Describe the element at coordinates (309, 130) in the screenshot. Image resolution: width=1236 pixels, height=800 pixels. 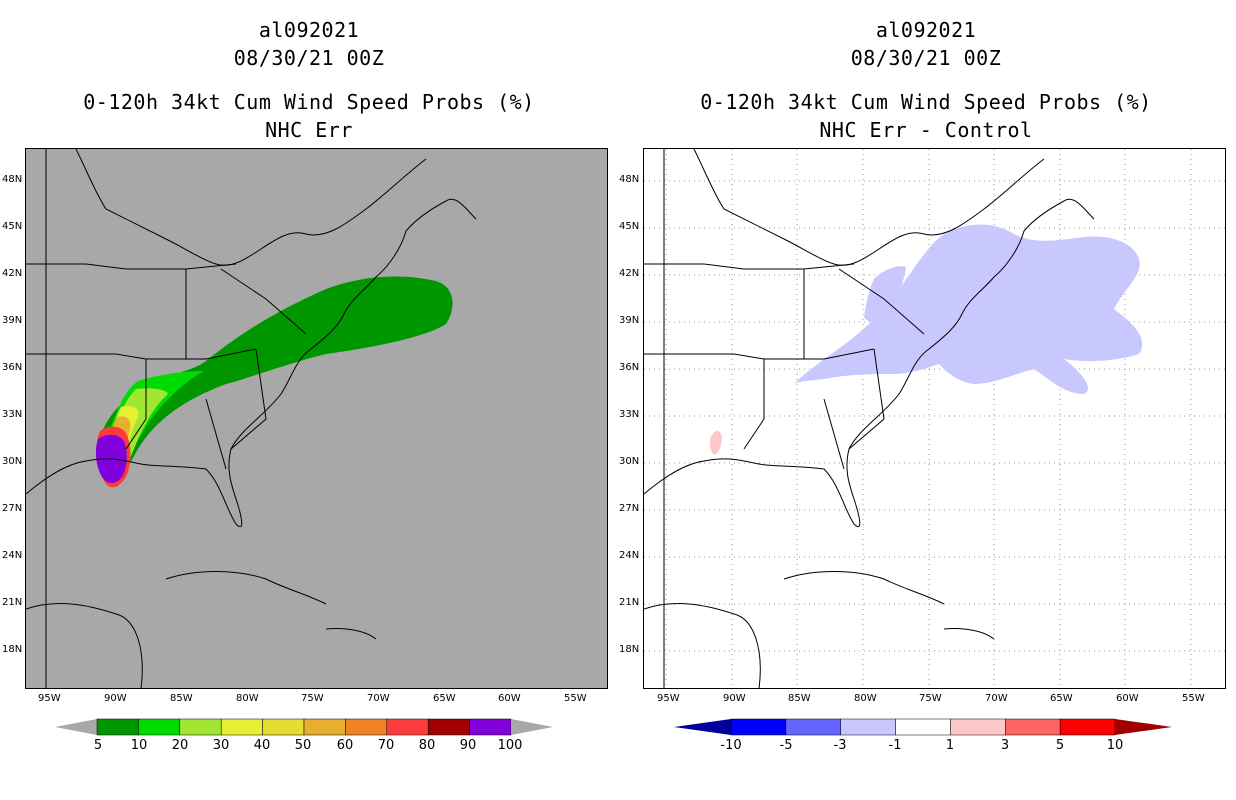
I see `left-title-subtitle: NHC Err` at that location.